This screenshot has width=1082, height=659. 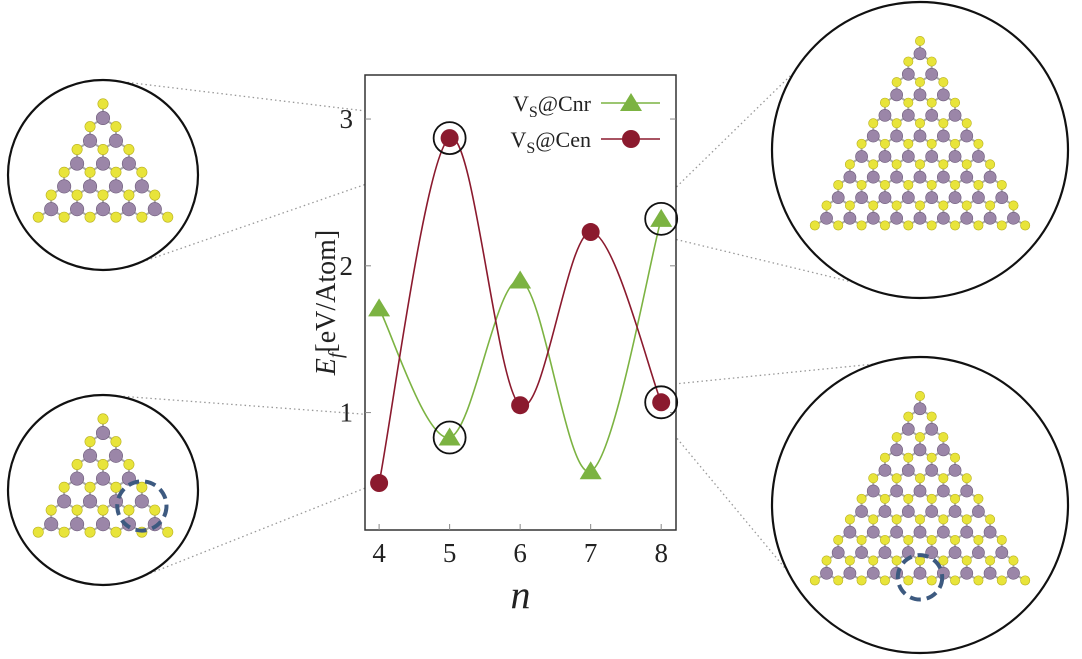 What do you see at coordinates (379, 553) in the screenshot?
I see `x-tick-label: 4` at bounding box center [379, 553].